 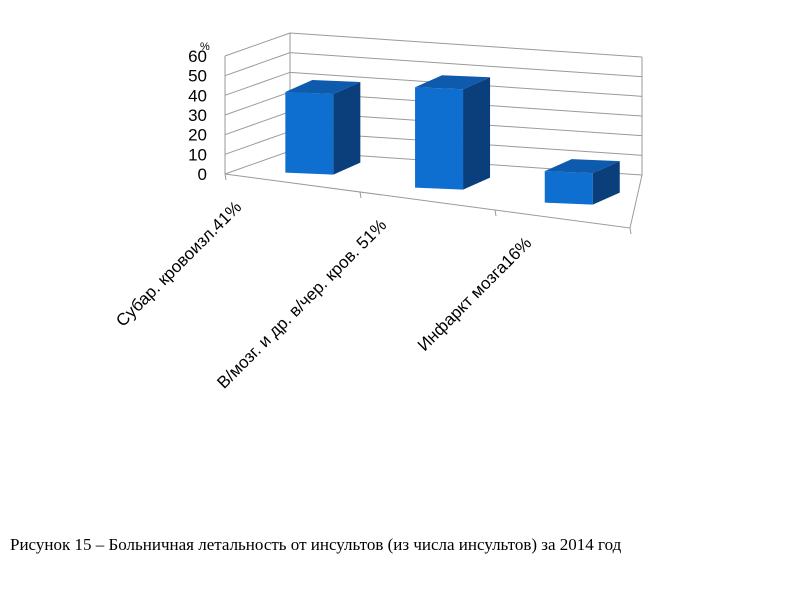 I want to click on category-label: В/мозг. и др. в/чер. кров. 51%, so click(x=301, y=303).